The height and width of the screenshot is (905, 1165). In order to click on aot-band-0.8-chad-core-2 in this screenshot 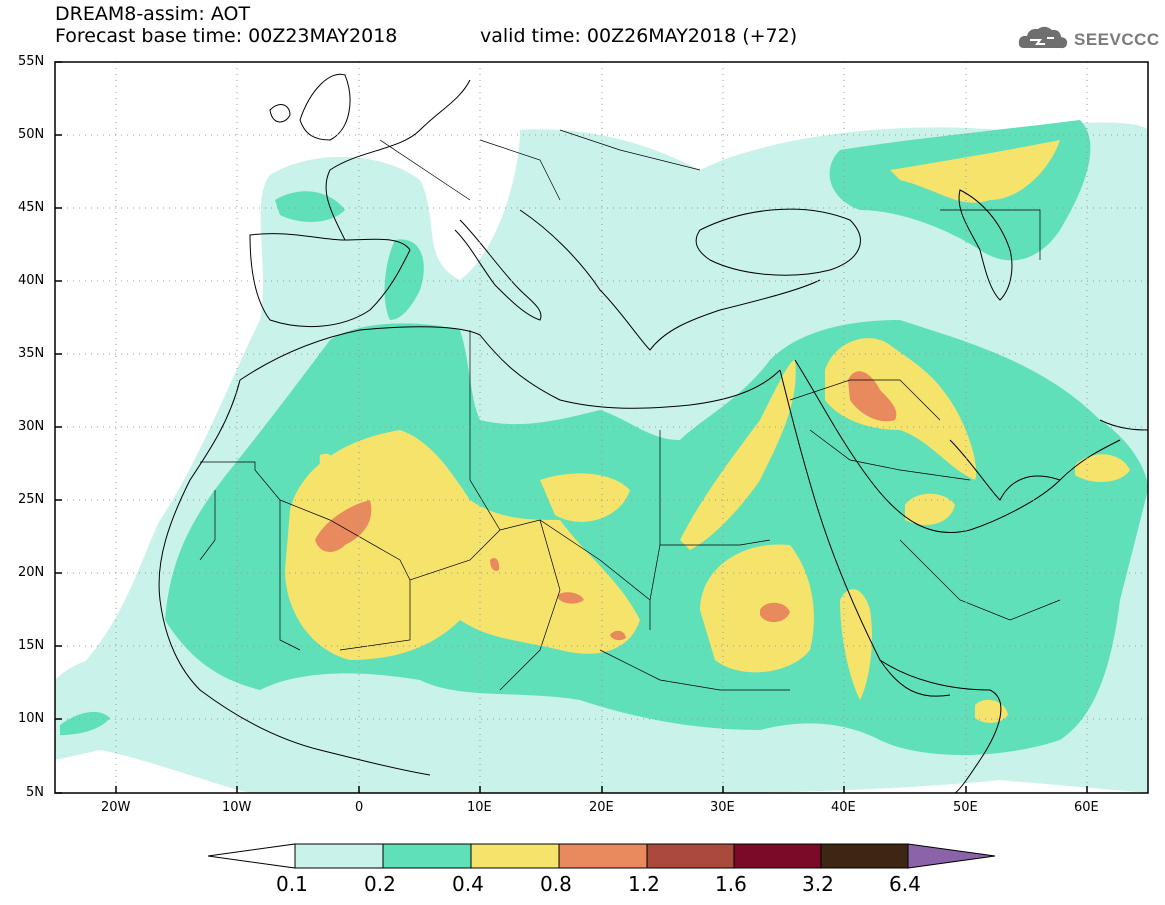, I will do `click(618, 635)`.